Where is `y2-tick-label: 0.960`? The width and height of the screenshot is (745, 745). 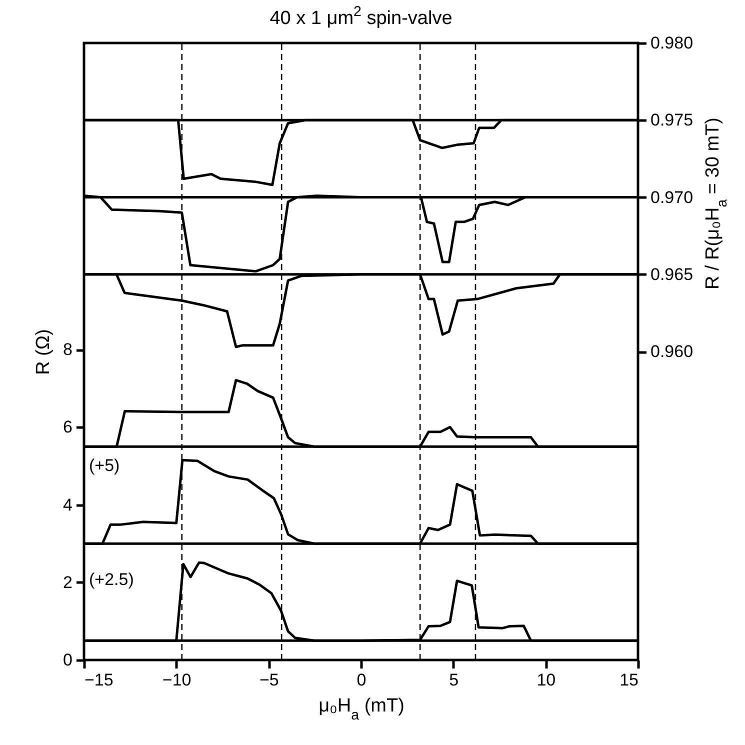 y2-tick-label: 0.960 is located at coordinates (672, 351).